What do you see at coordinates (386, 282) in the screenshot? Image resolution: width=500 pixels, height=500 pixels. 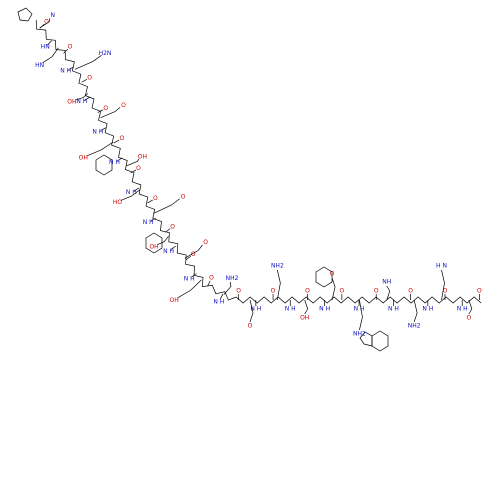 I see `atom-label: NH` at bounding box center [386, 282].